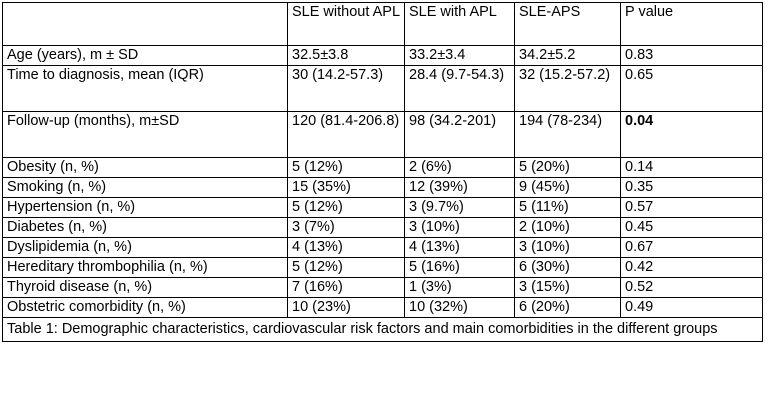  I want to click on cell-sle-with-apl: 1 (3%), so click(459, 287).